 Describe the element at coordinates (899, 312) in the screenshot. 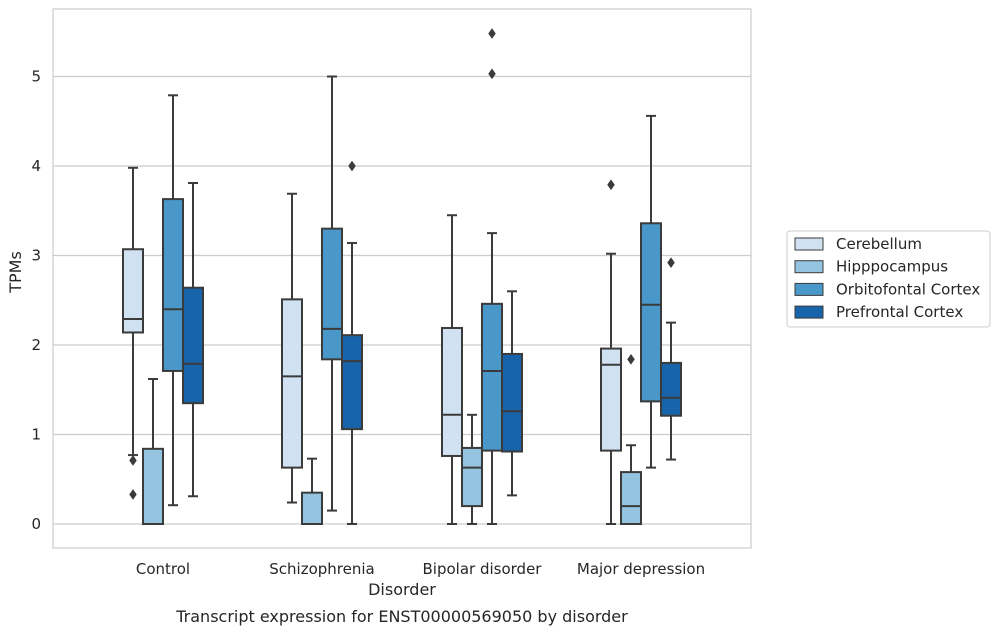

I see `legend-label: Prefrontal Cortex` at that location.